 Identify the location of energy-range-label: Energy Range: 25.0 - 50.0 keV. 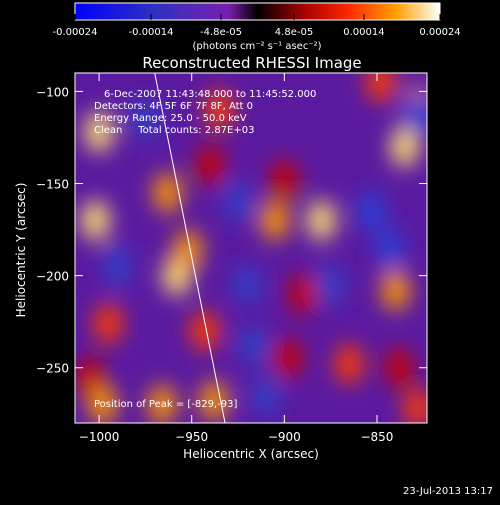
(170, 118).